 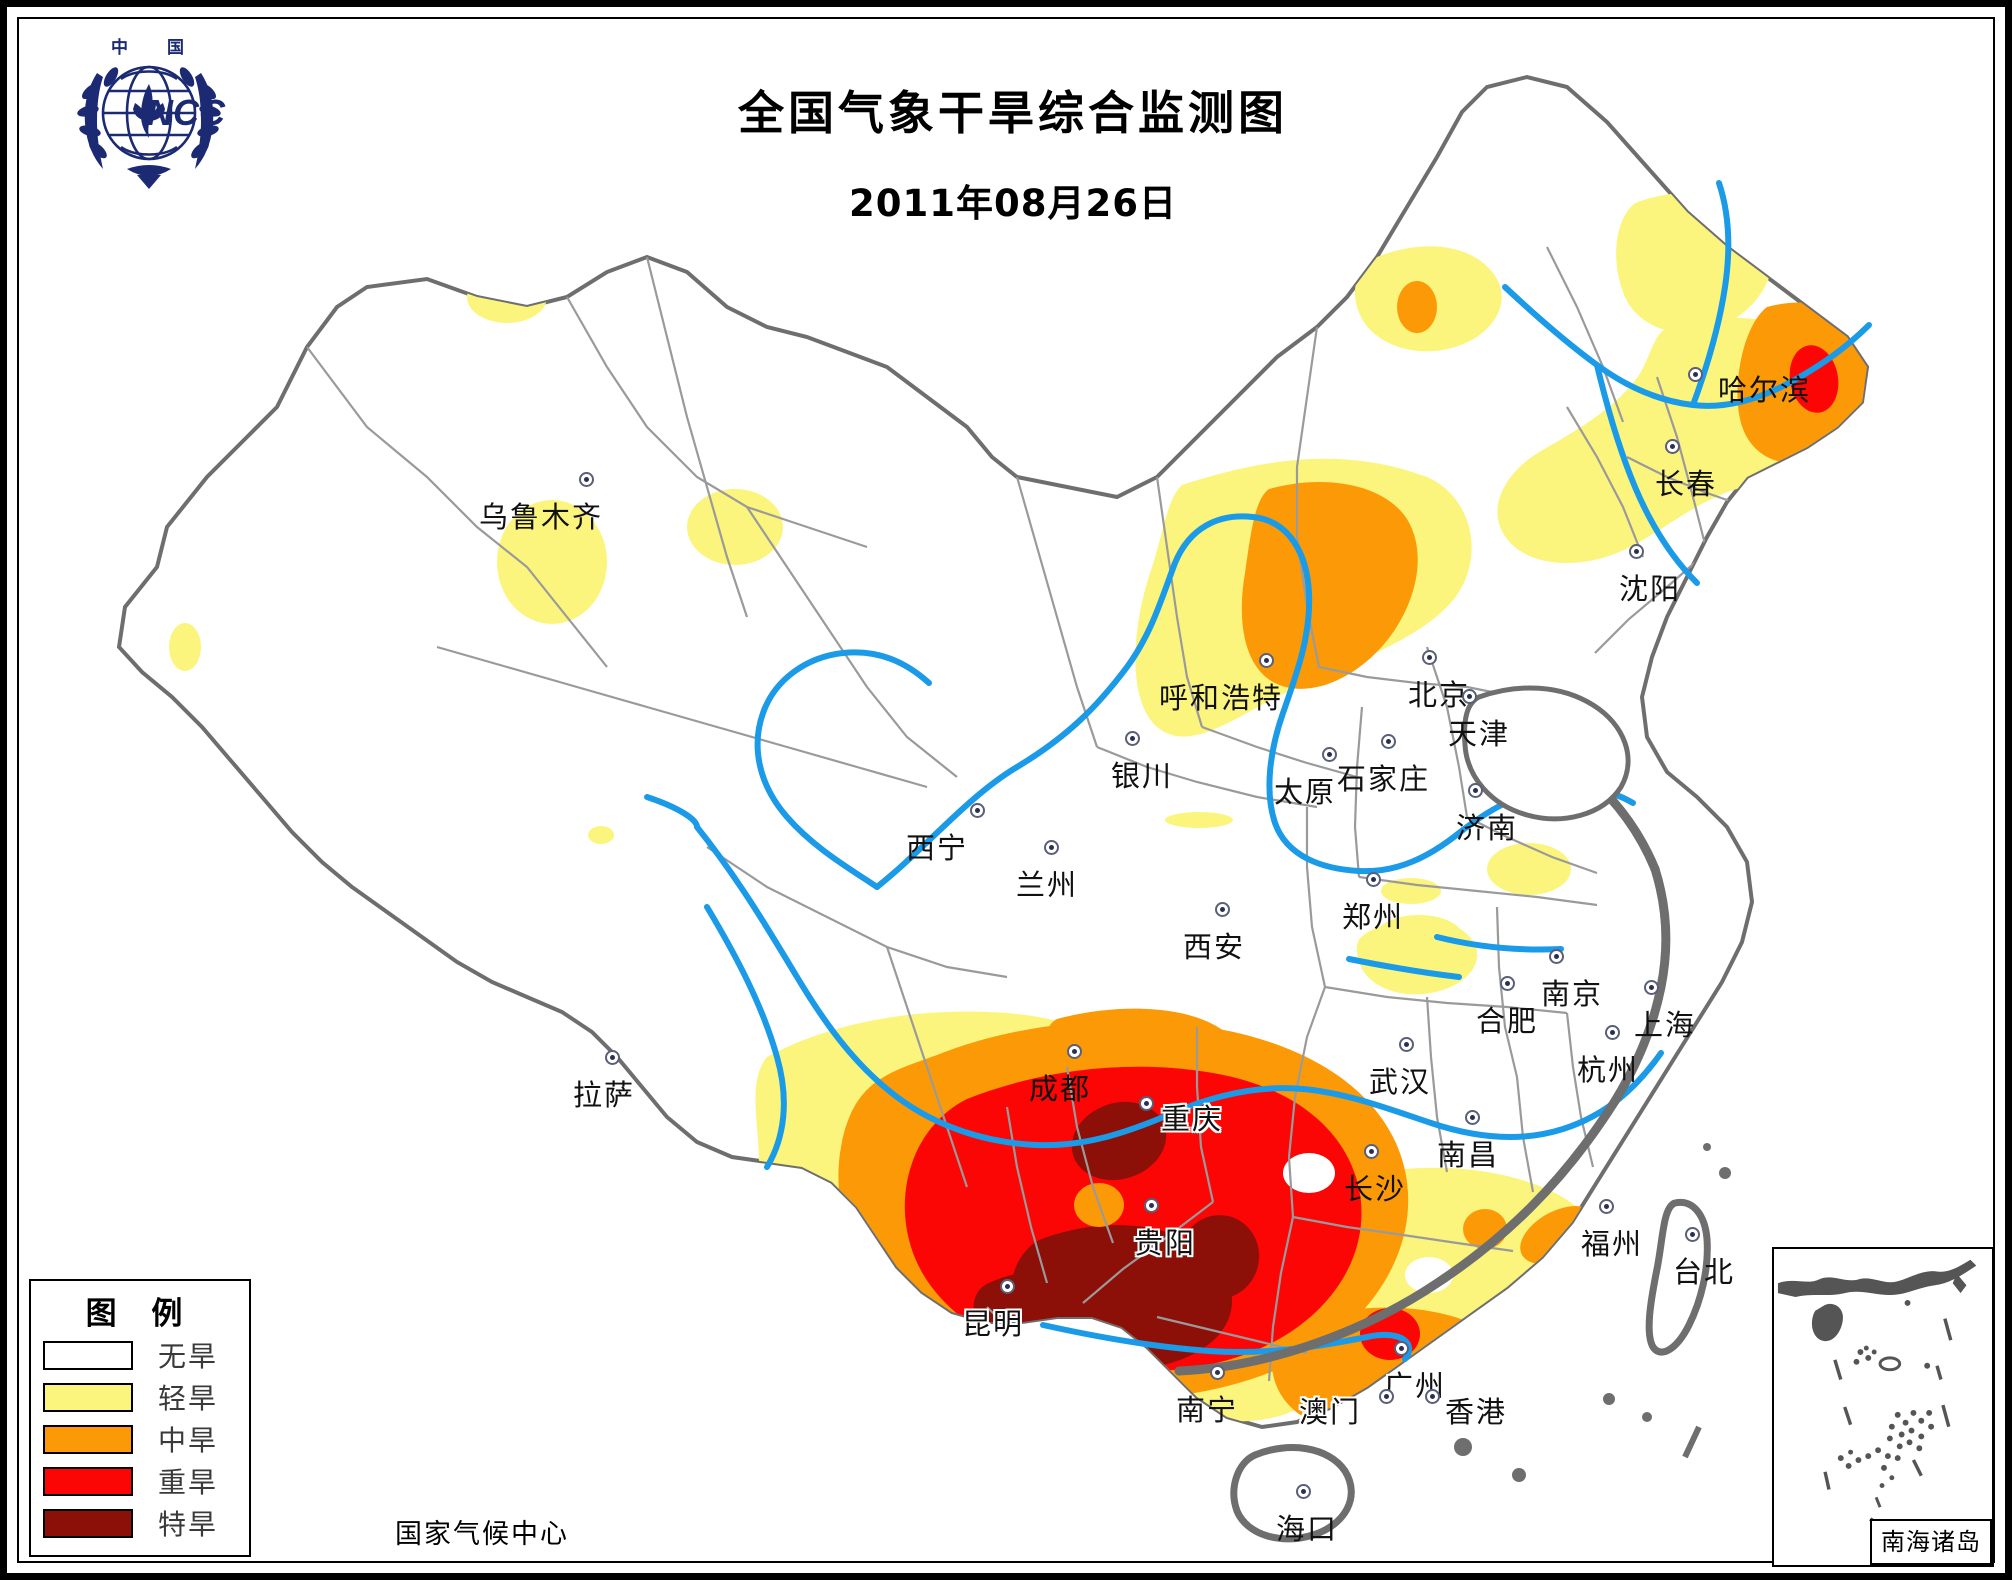 I want to click on legend-rows: 无旱轻旱中旱重旱特旱, so click(x=140, y=1439).